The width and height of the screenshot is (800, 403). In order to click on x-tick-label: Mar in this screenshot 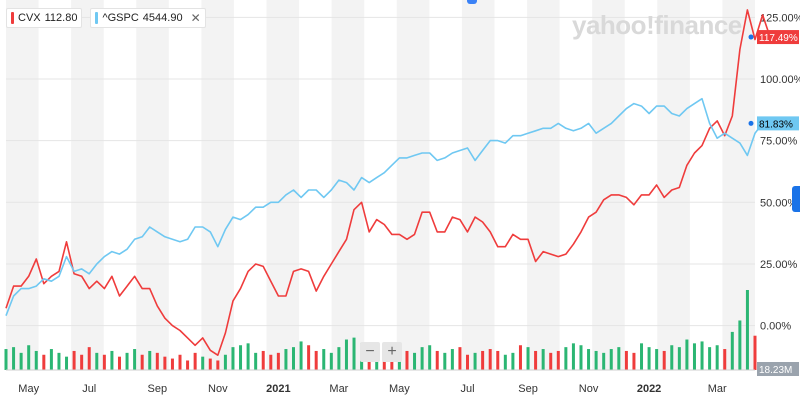, I will do `click(717, 389)`.